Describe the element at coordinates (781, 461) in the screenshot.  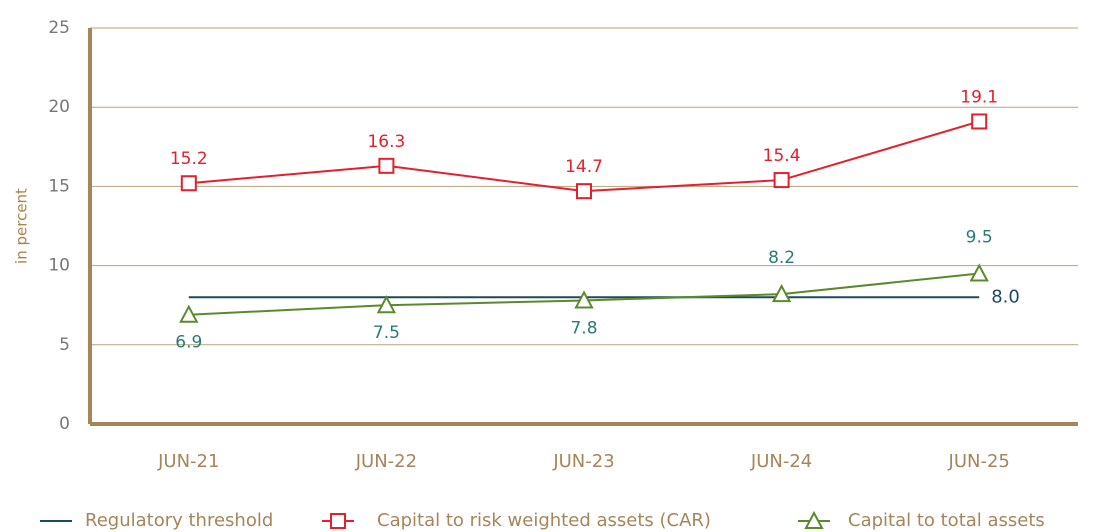
I see `x-tick-label: JUN-24` at that location.